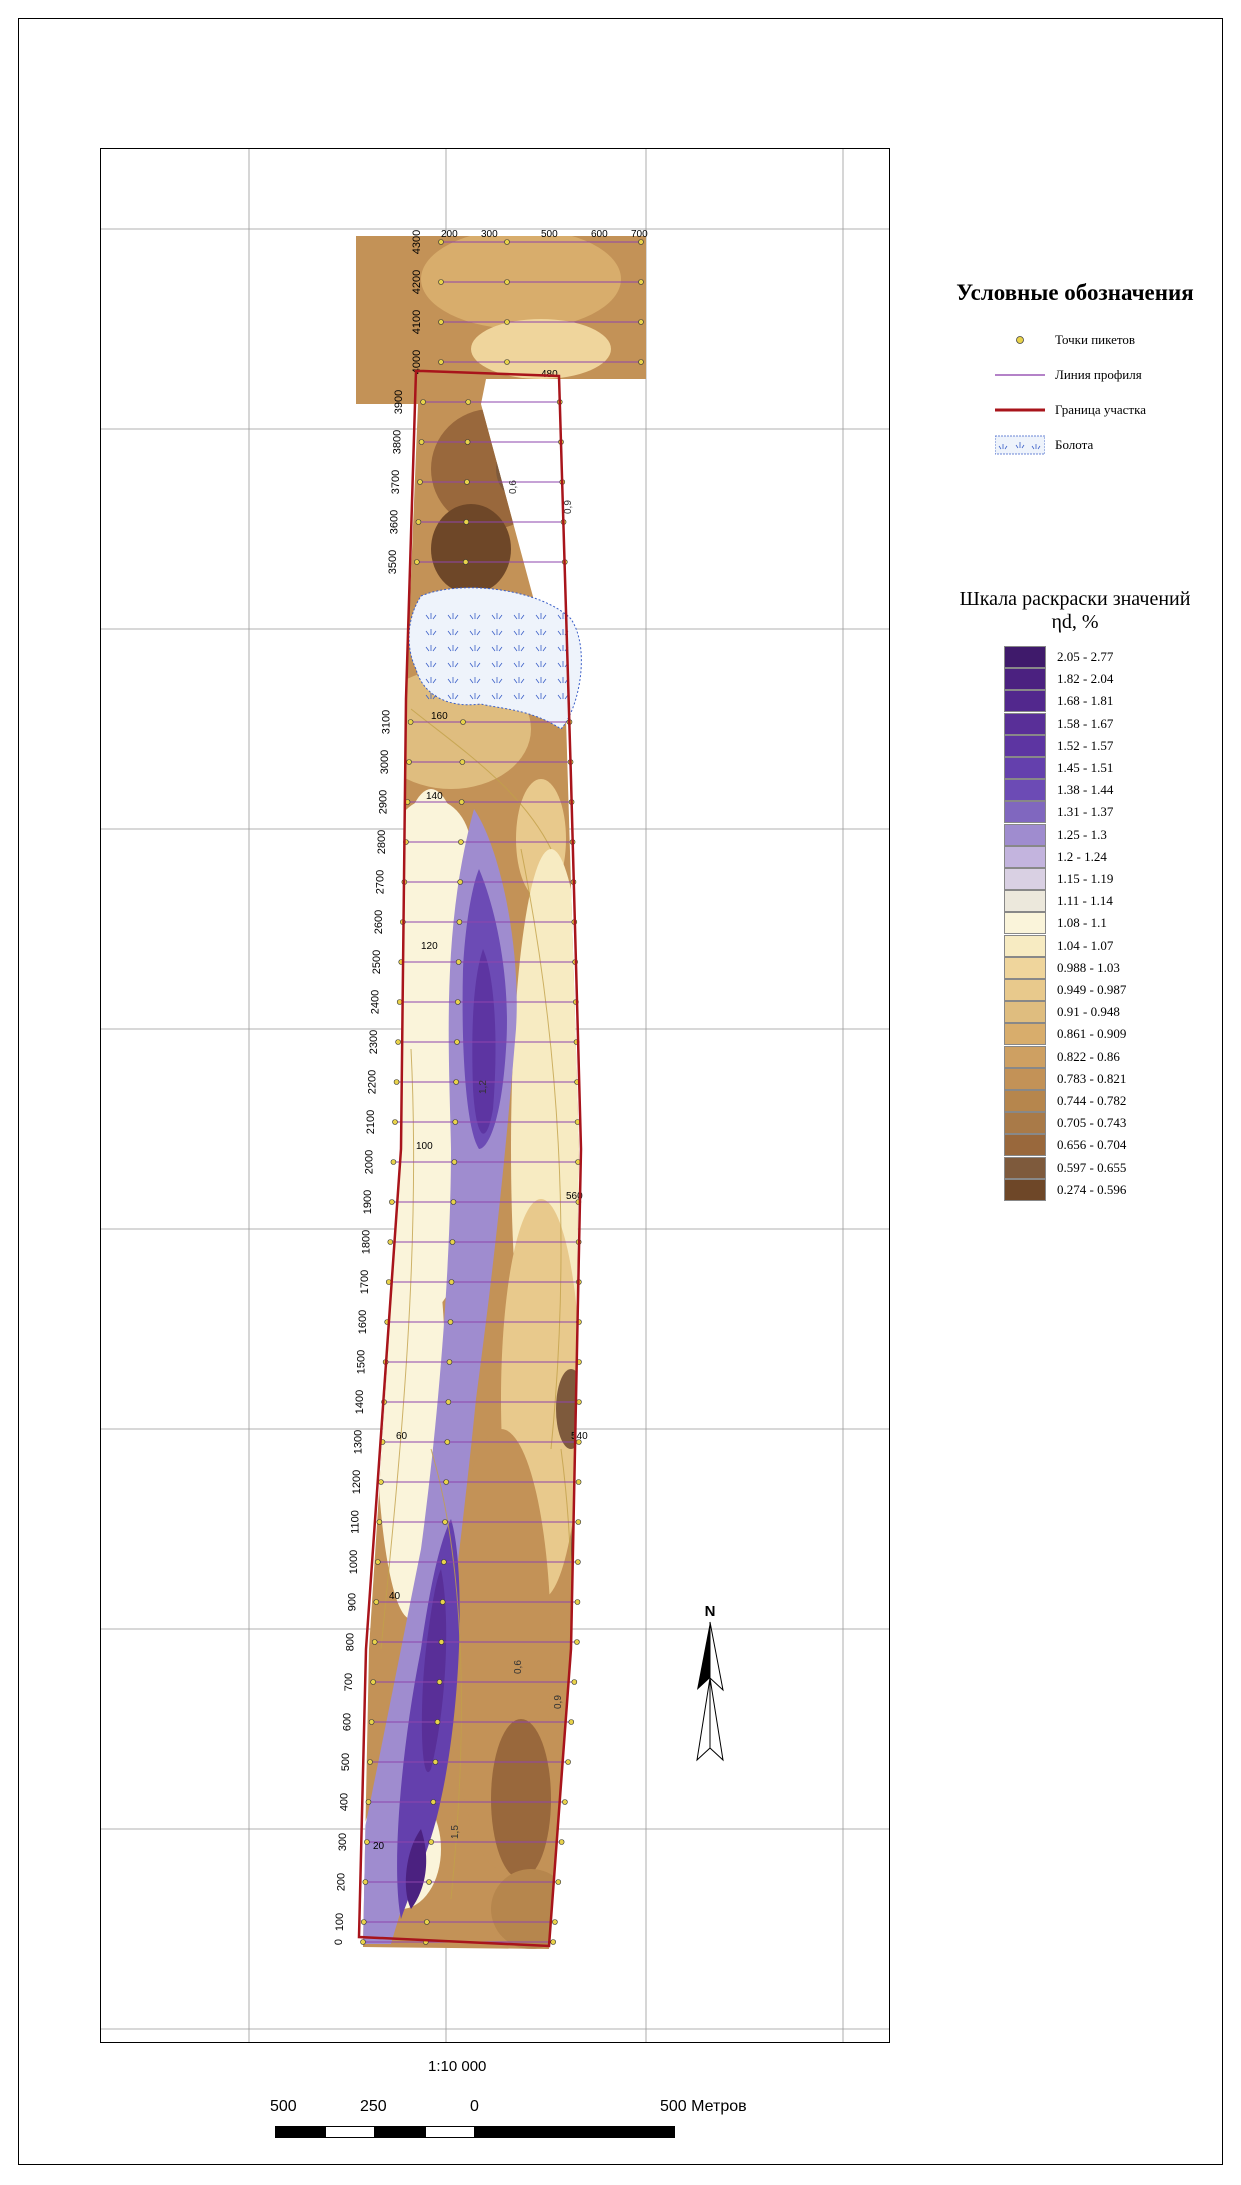 Image resolution: width=1241 pixels, height=2185 pixels. What do you see at coordinates (1020, 410) in the screenshot?
I see `boundary-line-icon` at bounding box center [1020, 410].